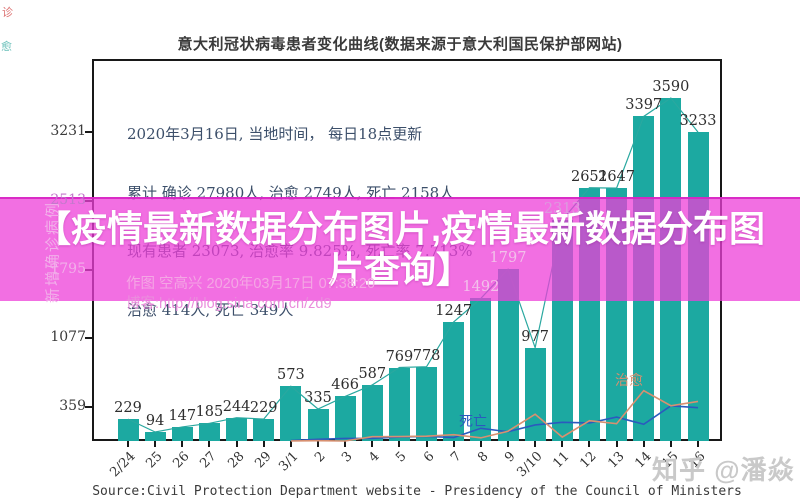 Image resolution: width=800 pixels, height=500 pixels. What do you see at coordinates (723, 470) in the screenshot?
I see `zhihu-watermark: 知乎 @潘焱` at bounding box center [723, 470].